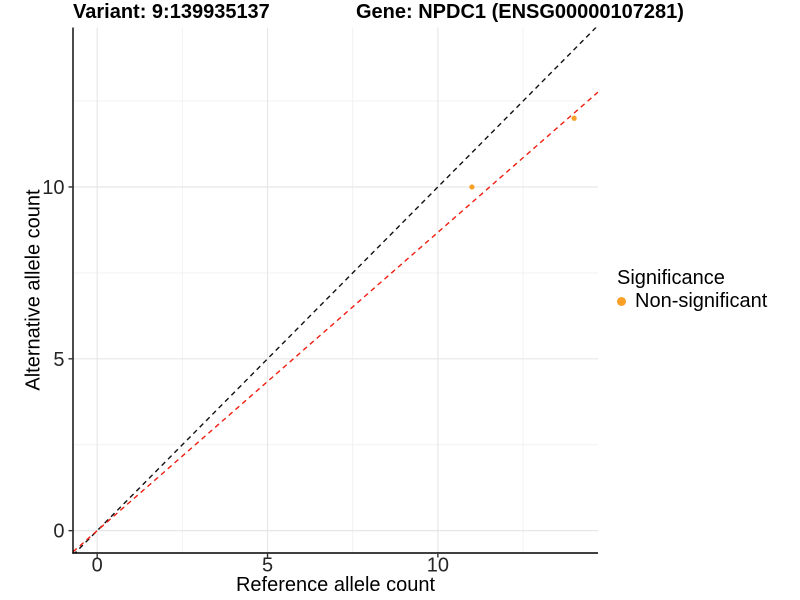 The image size is (800, 600). I want to click on plot-title-gene: Gene: NPDC1 (ENSG00000107281), so click(520, 12).